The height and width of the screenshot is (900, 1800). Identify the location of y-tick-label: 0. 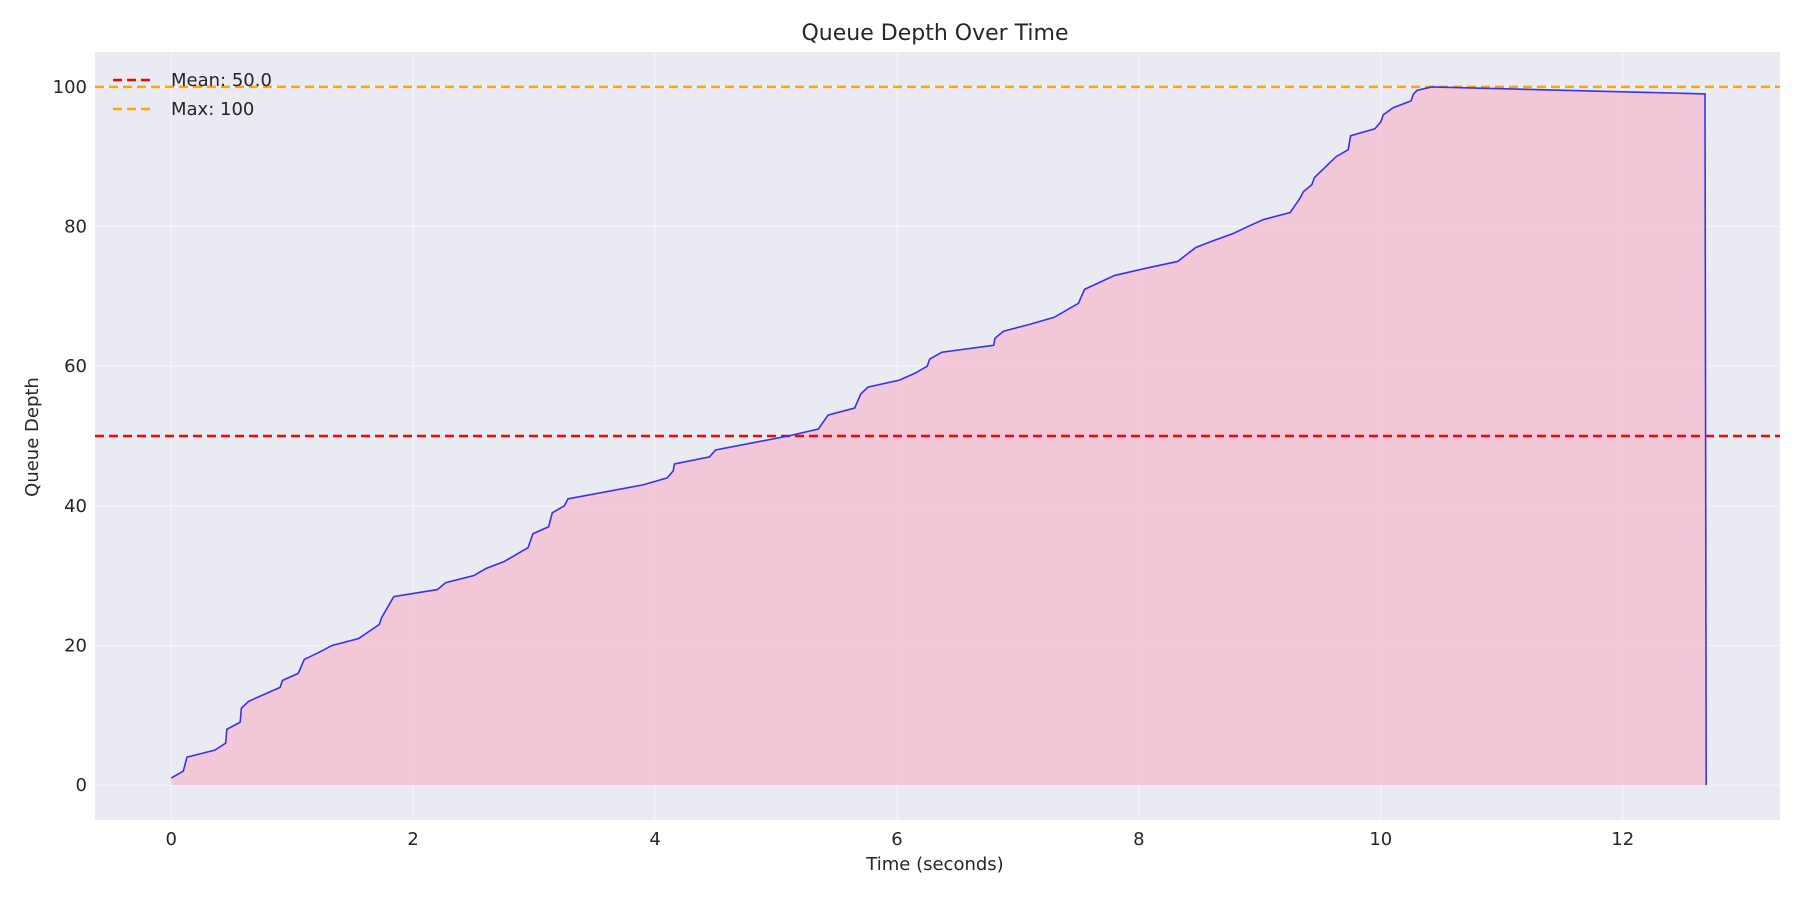
(81, 785).